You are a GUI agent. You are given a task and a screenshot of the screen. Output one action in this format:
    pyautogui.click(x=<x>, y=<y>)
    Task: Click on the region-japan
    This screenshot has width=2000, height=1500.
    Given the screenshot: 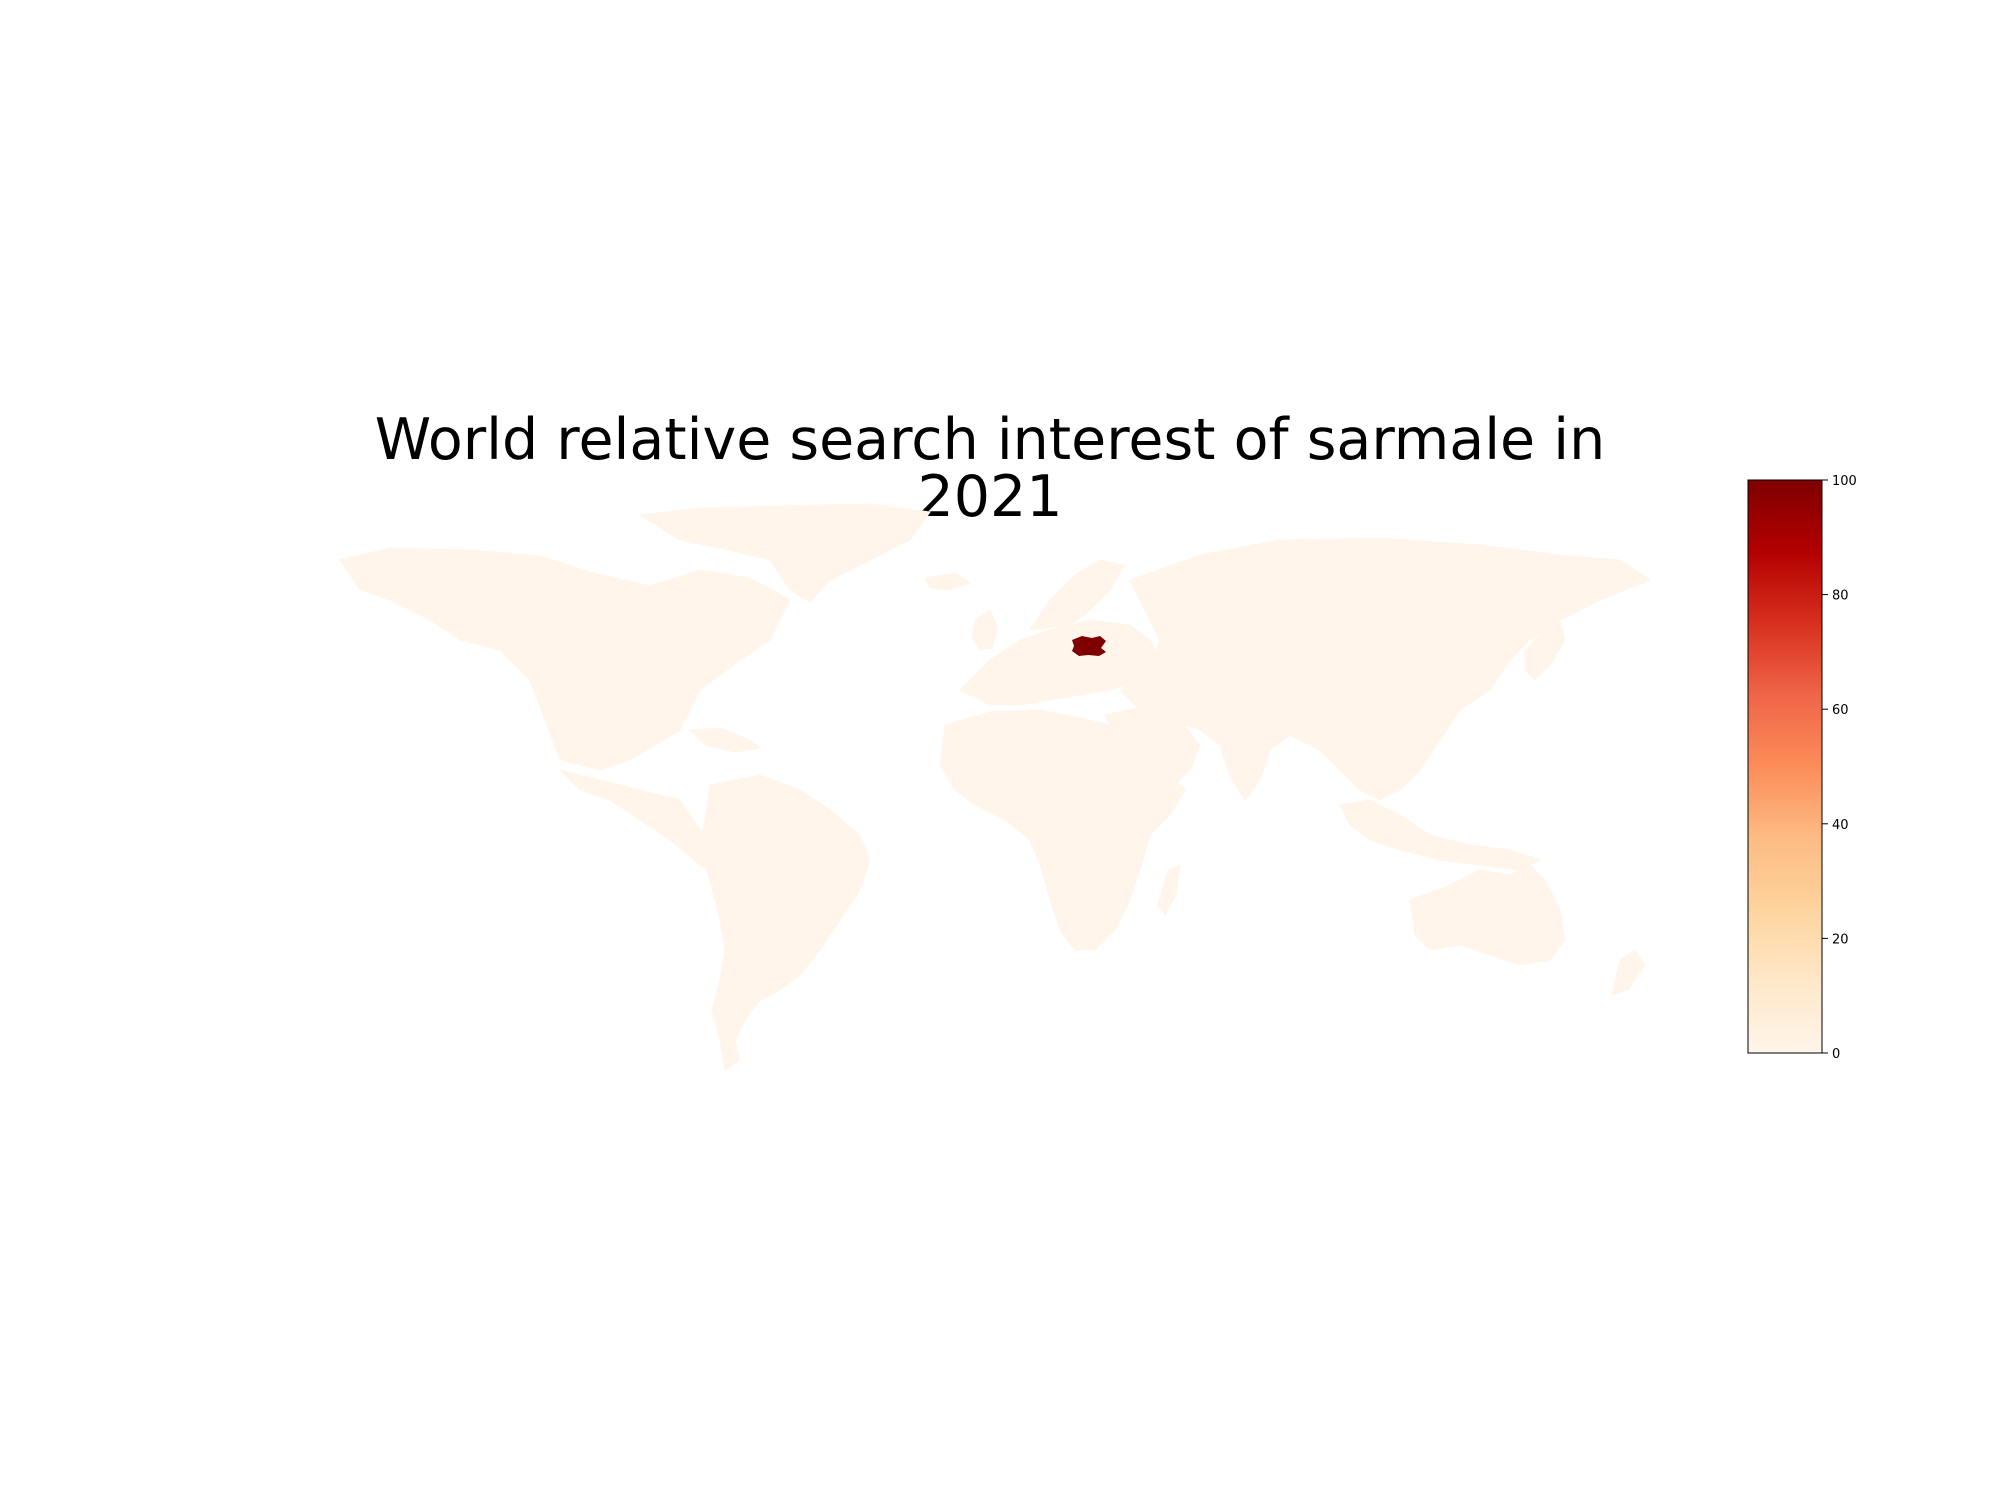 What is the action you would take?
    pyautogui.click(x=1545, y=650)
    